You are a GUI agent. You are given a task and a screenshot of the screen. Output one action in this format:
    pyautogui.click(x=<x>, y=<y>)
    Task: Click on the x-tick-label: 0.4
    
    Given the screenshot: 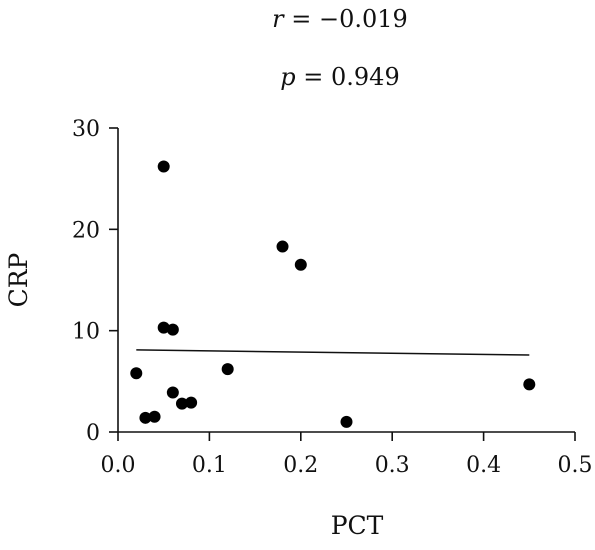 What is the action you would take?
    pyautogui.click(x=483, y=465)
    